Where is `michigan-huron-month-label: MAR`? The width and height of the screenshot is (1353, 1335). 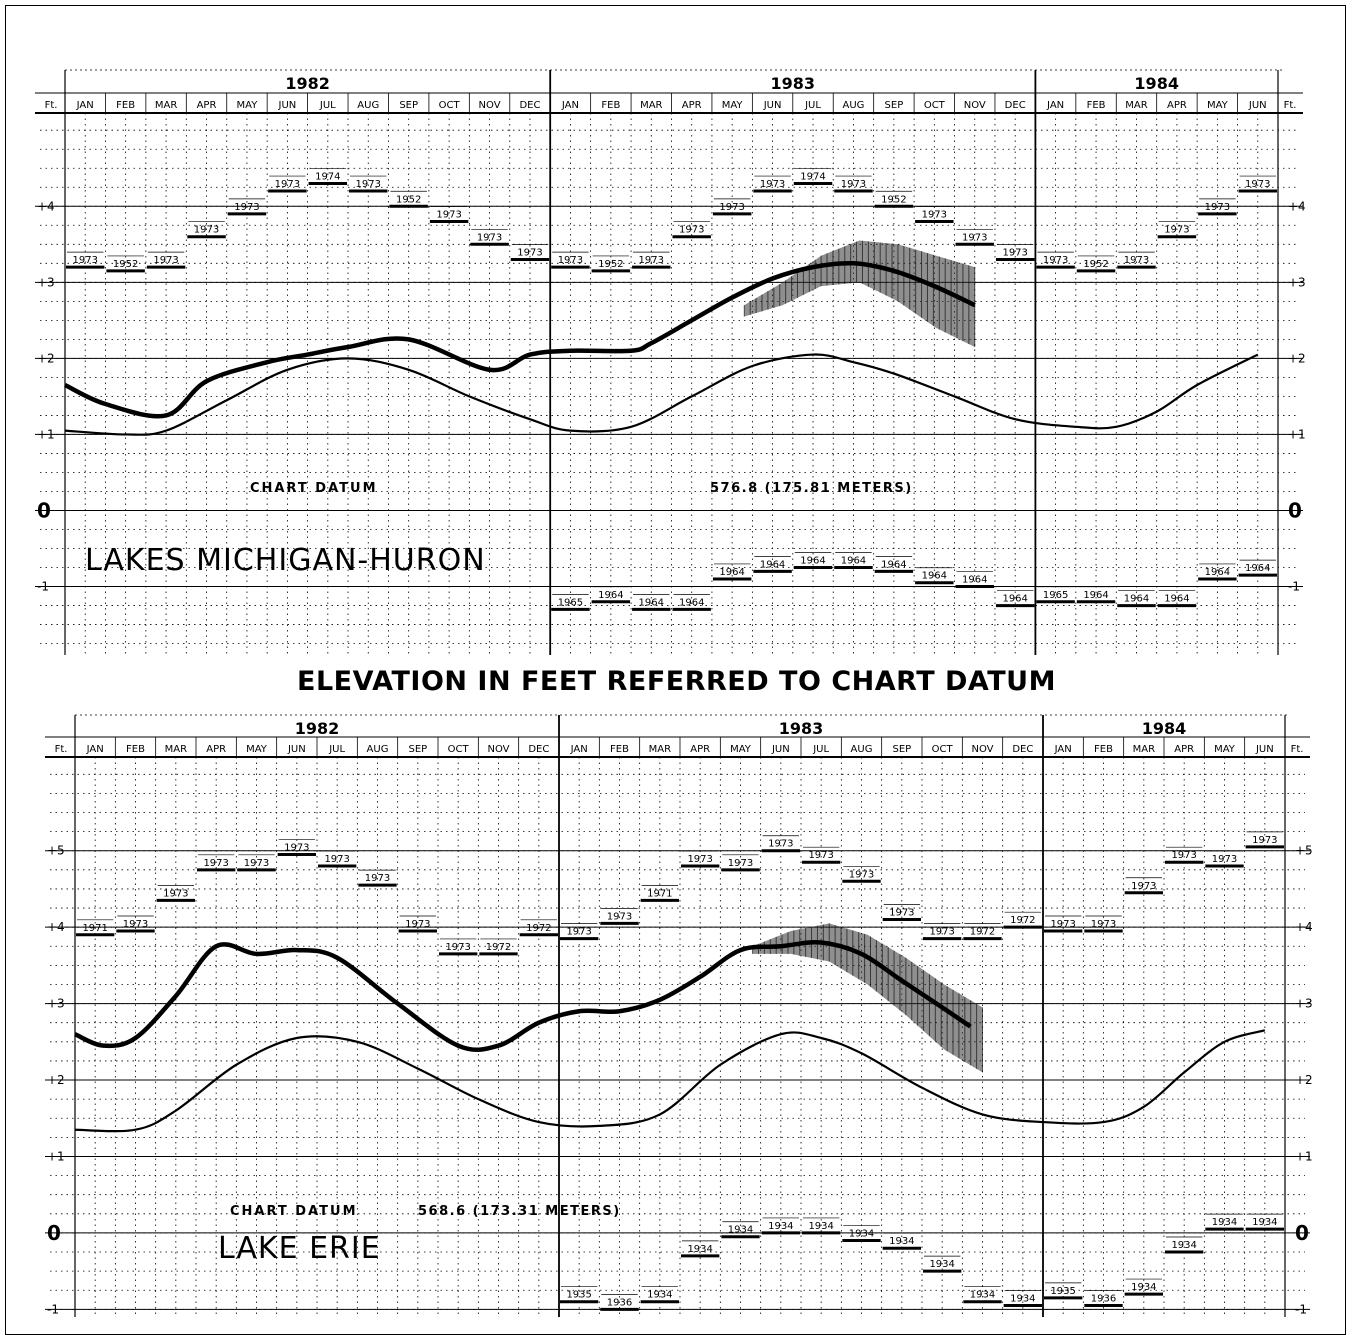 michigan-huron-month-label: MAR is located at coordinates (651, 105).